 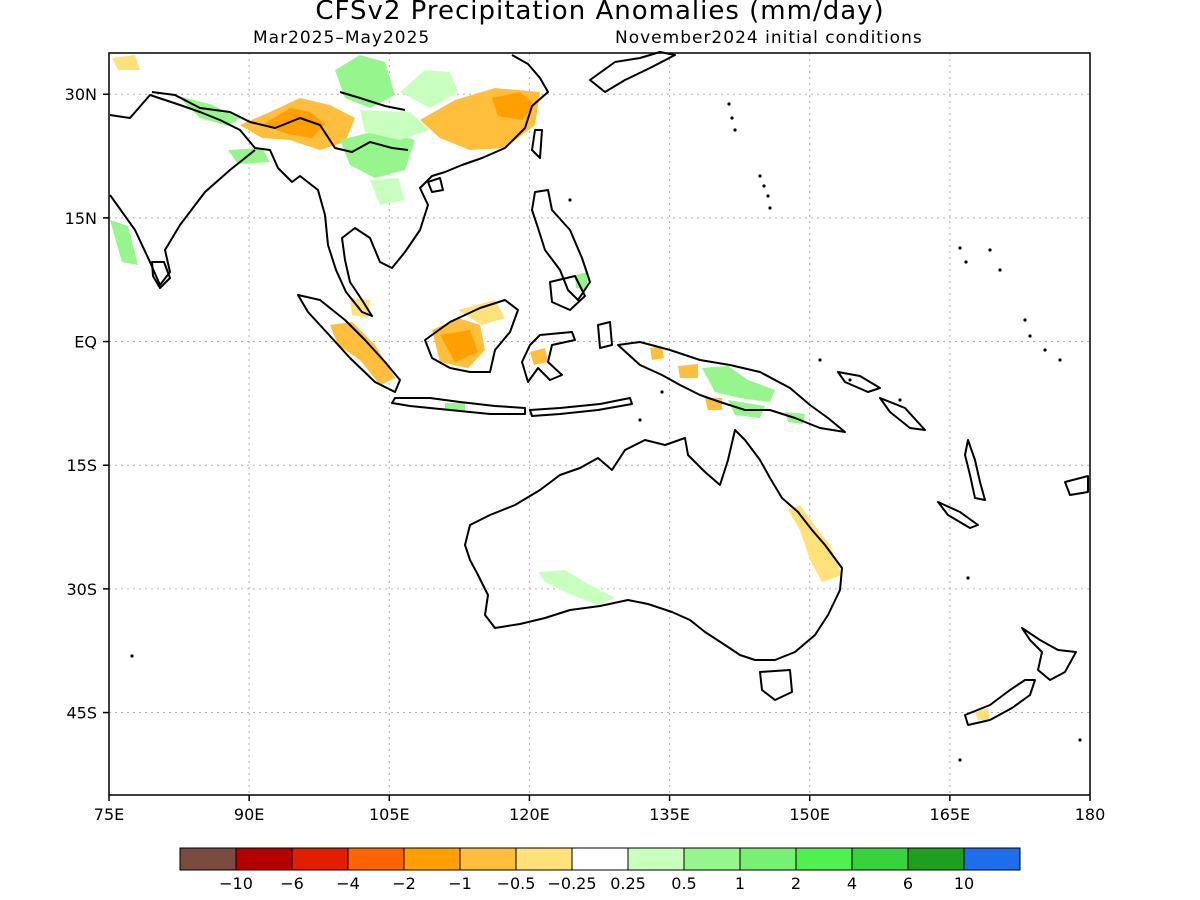 What do you see at coordinates (1000, 702) in the screenshot?
I see `coast-nz-south` at bounding box center [1000, 702].